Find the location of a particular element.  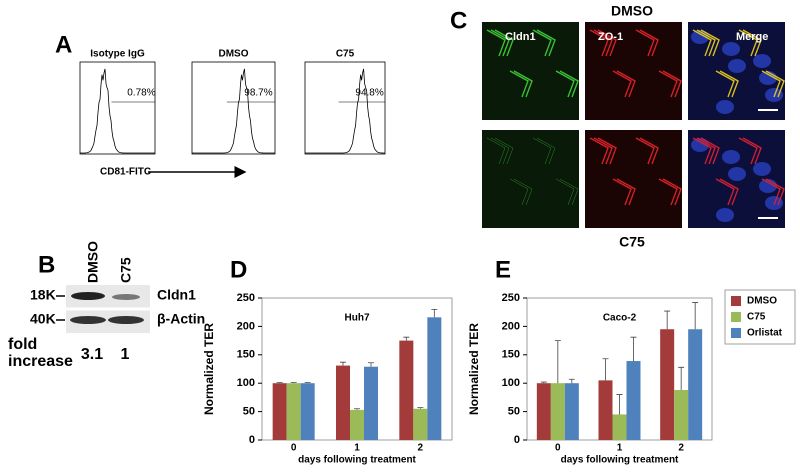

panel-letter: C is located at coordinates (458, 20).